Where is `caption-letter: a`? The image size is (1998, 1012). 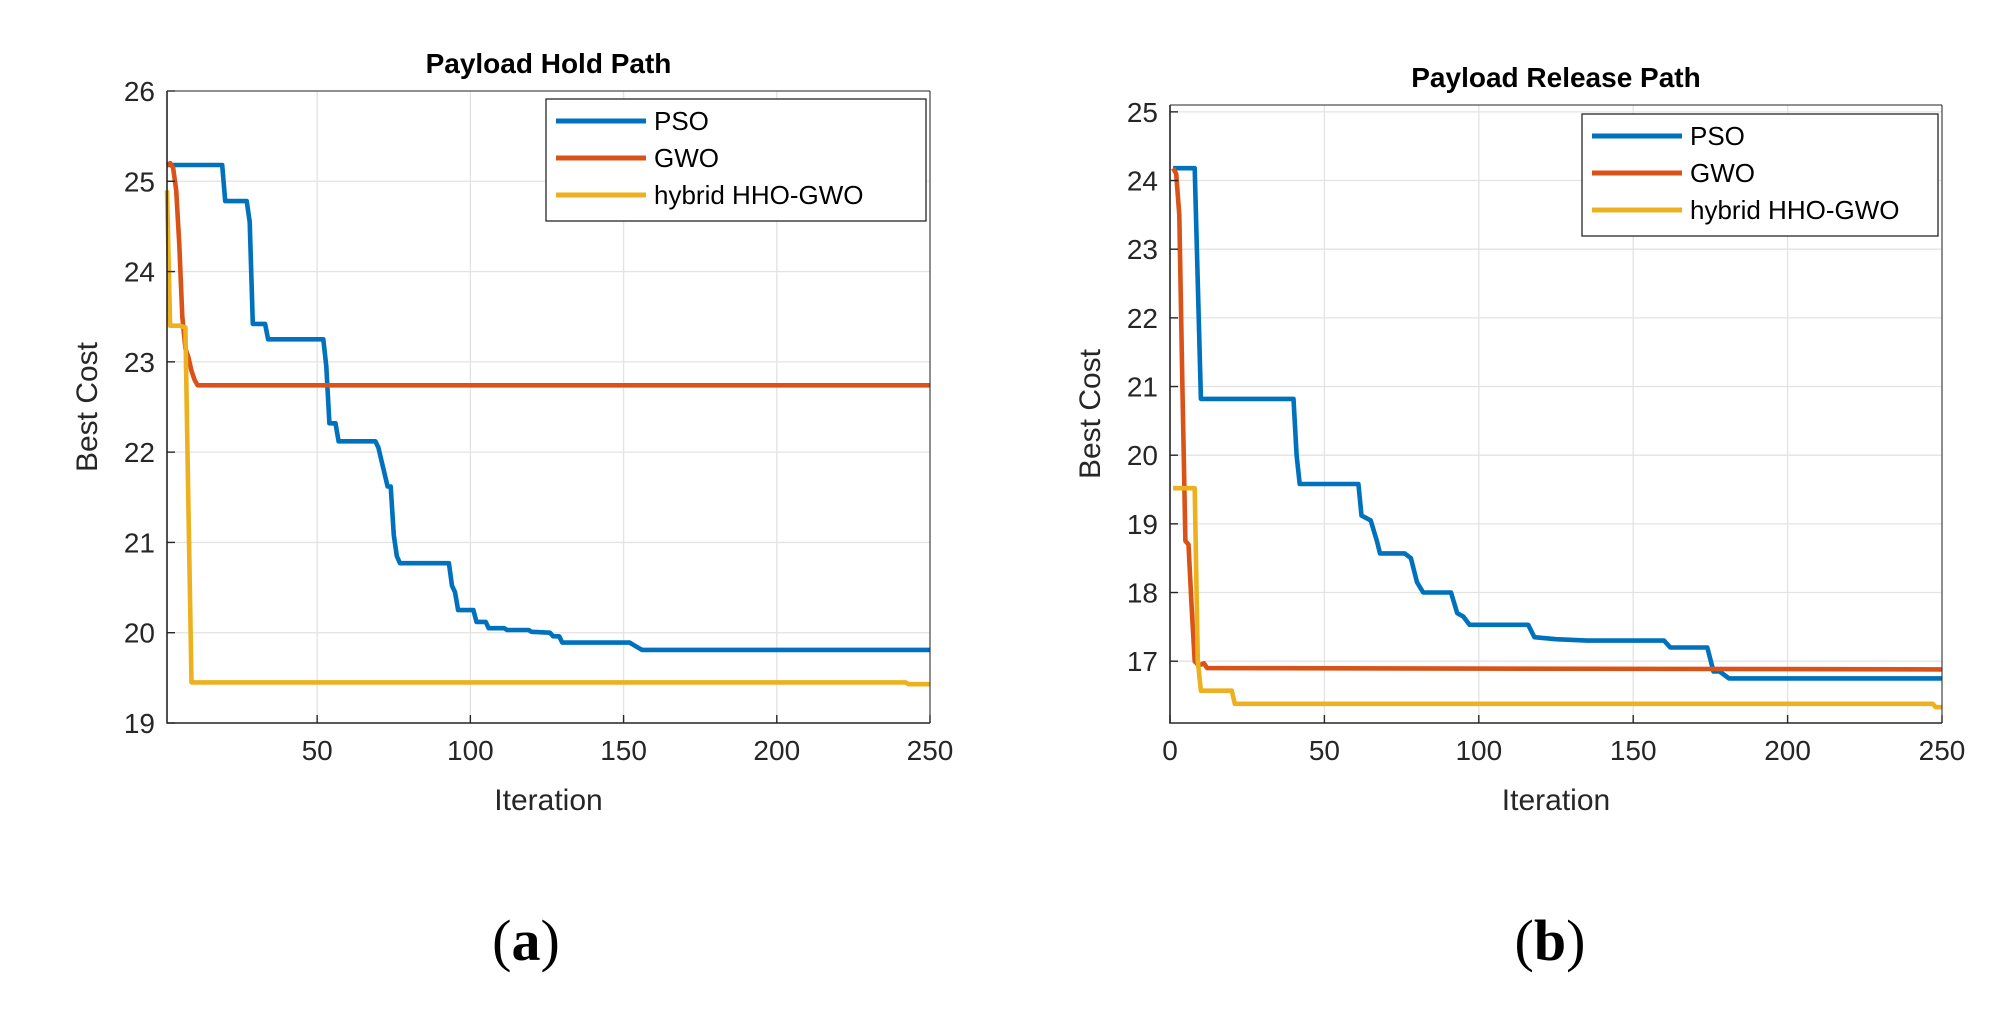 caption-letter: a is located at coordinates (526, 940).